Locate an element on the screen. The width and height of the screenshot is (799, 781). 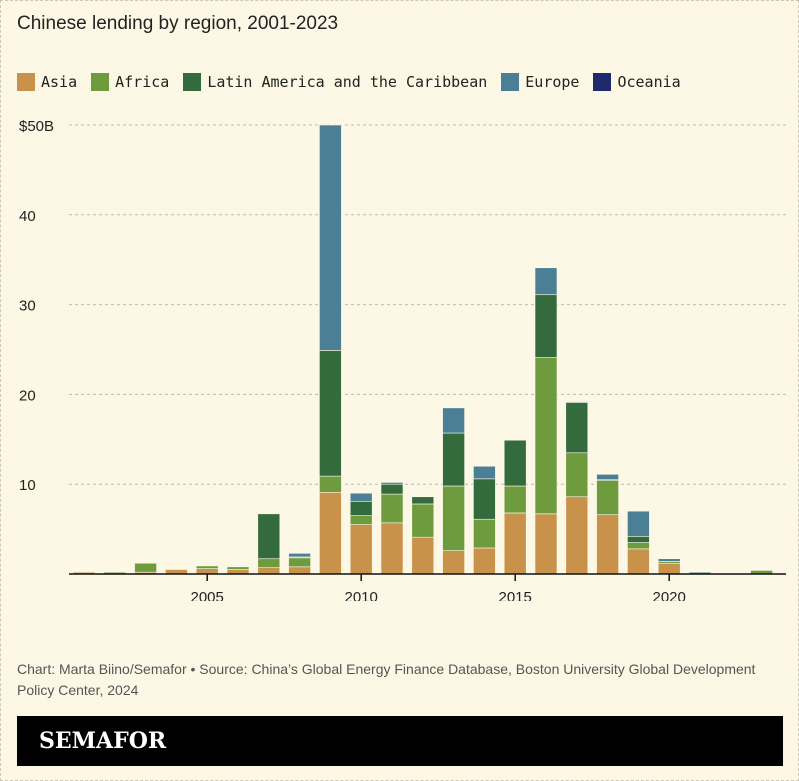
legend-item: Oceania is located at coordinates (637, 82).